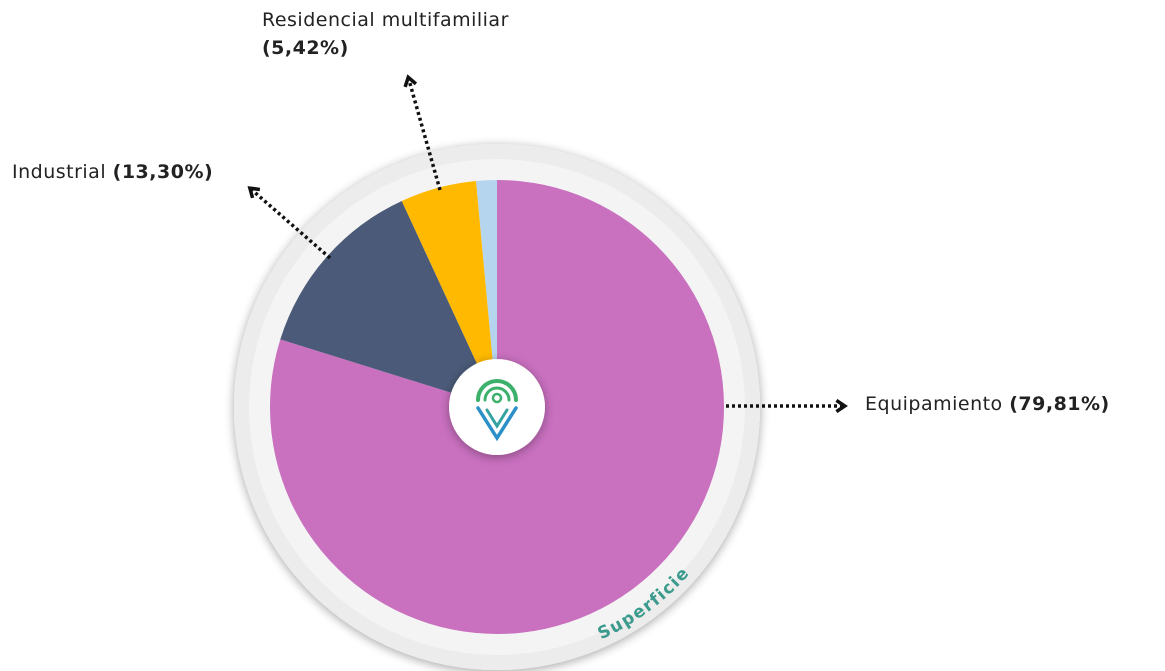 Image resolution: width=1165 pixels, height=671 pixels. What do you see at coordinates (1059, 404) in the screenshot?
I see `value-label: (79,81%)` at bounding box center [1059, 404].